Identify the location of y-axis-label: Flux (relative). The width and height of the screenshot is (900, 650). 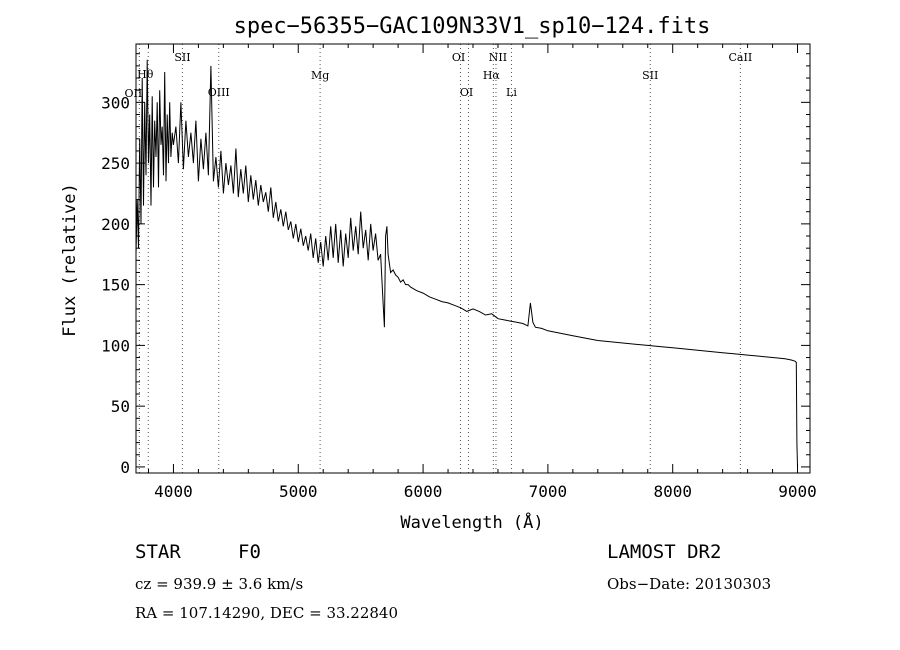
(70, 260).